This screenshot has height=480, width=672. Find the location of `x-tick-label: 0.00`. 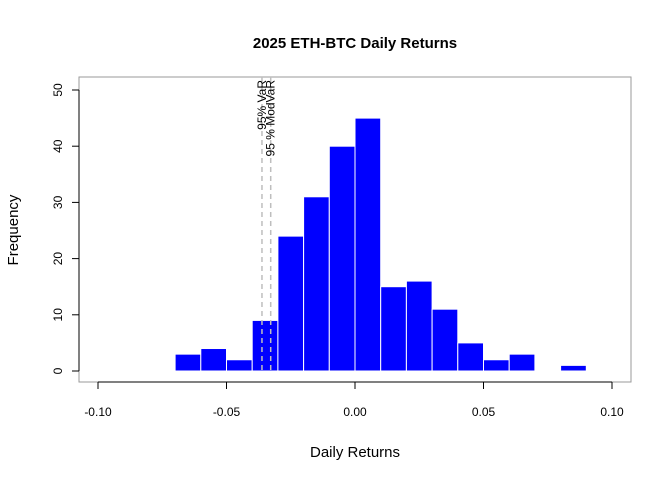

x-tick-label: 0.00 is located at coordinates (355, 412).